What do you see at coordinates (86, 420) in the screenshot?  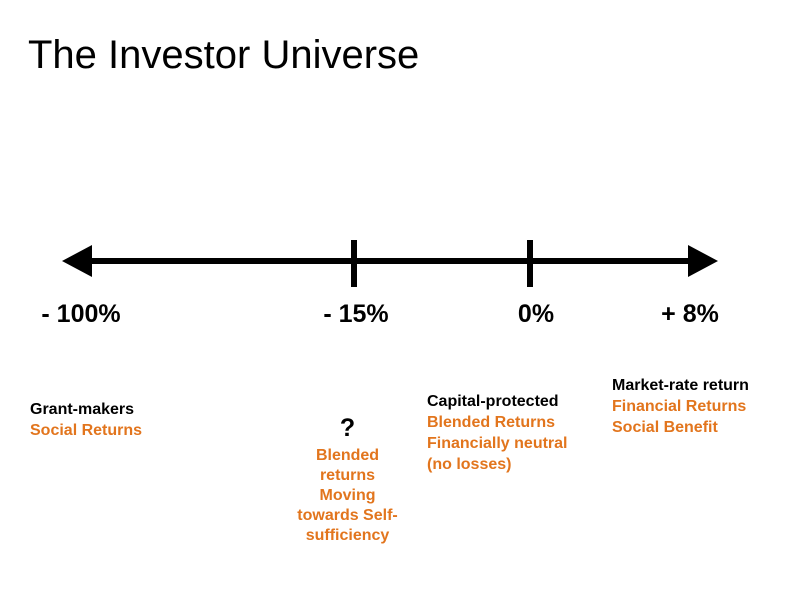 I see `grant-makers-block: Grant-makers Social Returns` at bounding box center [86, 420].